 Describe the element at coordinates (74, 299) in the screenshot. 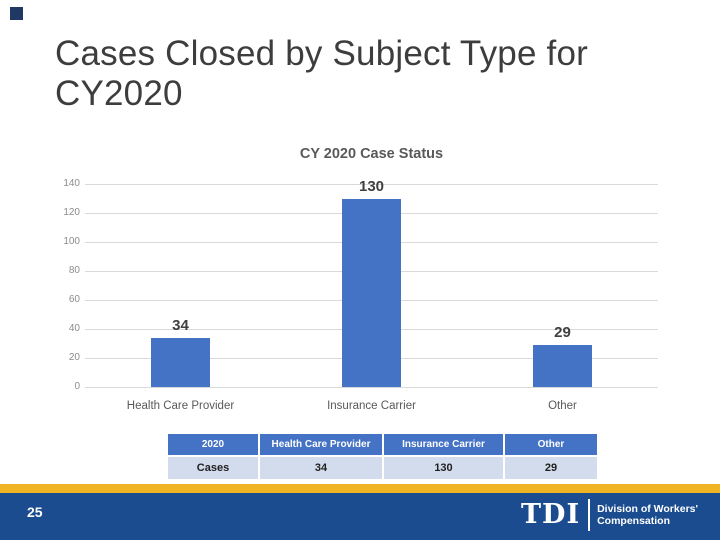

I see `y-axis-tick-label: 60` at that location.